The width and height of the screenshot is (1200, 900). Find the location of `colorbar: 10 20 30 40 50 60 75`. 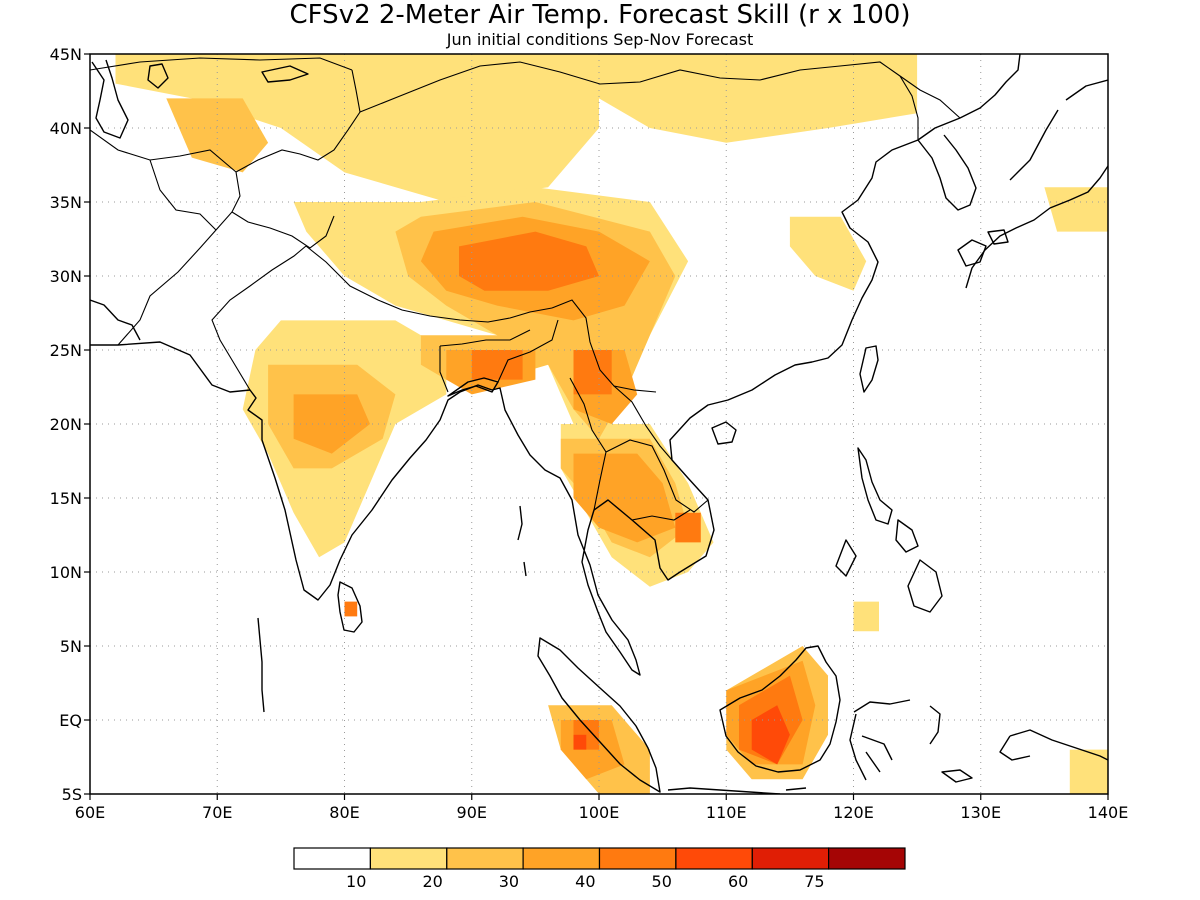

colorbar: 10 20 30 40 50 60 75 is located at coordinates (599, 869).